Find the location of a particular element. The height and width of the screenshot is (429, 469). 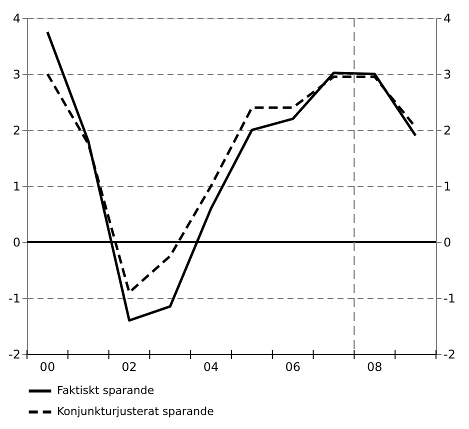

x-tick-label: 04 is located at coordinates (211, 367).